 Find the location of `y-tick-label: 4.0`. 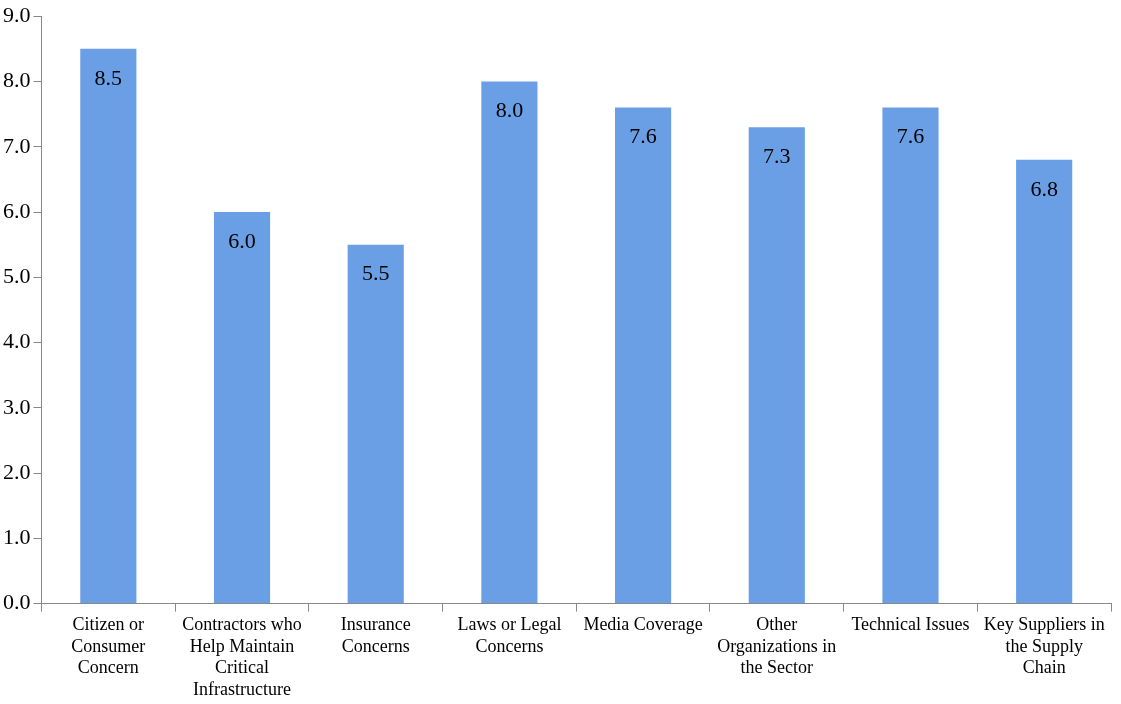

y-tick-label: 4.0 is located at coordinates (17, 341).